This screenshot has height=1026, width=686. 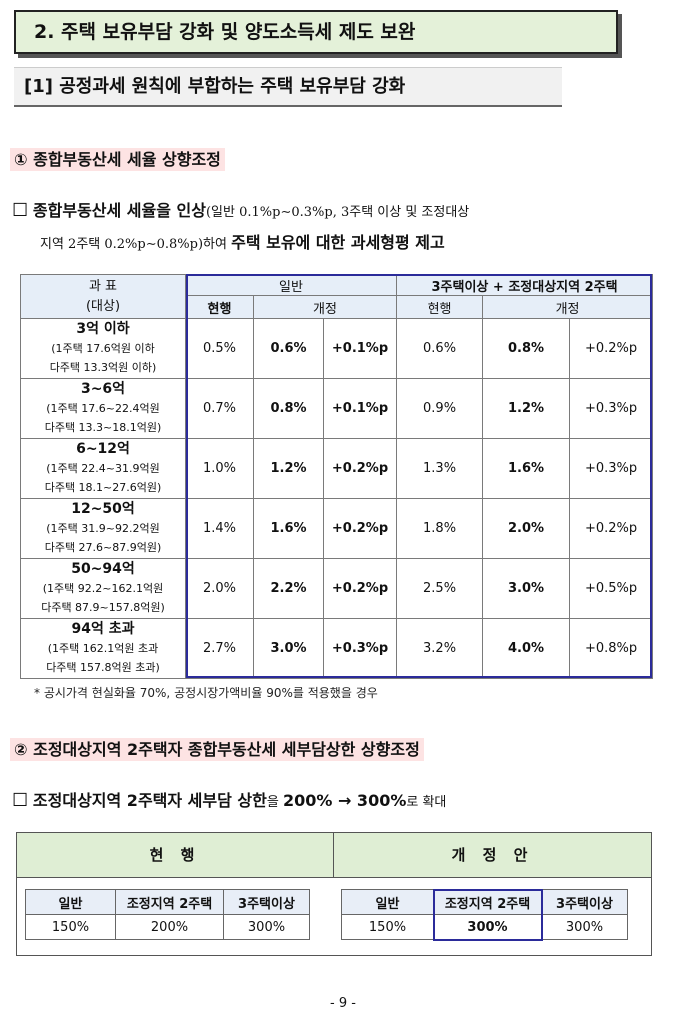 What do you see at coordinates (103, 408) in the screenshot?
I see `bracket-single-home: (1주택 17.6~22.4억원` at bounding box center [103, 408].